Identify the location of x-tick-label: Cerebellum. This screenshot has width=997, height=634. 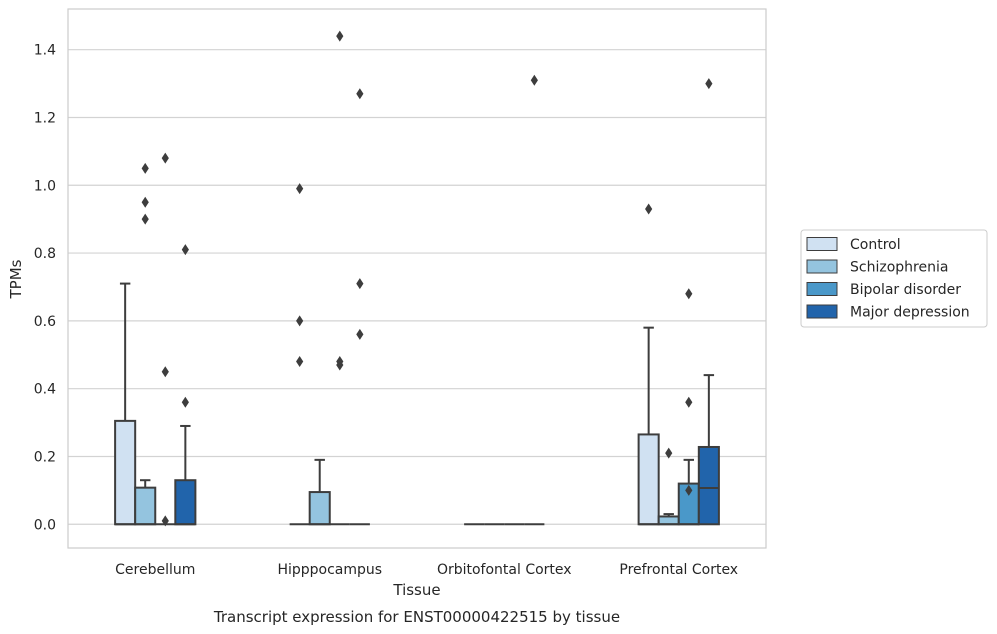
(155, 570).